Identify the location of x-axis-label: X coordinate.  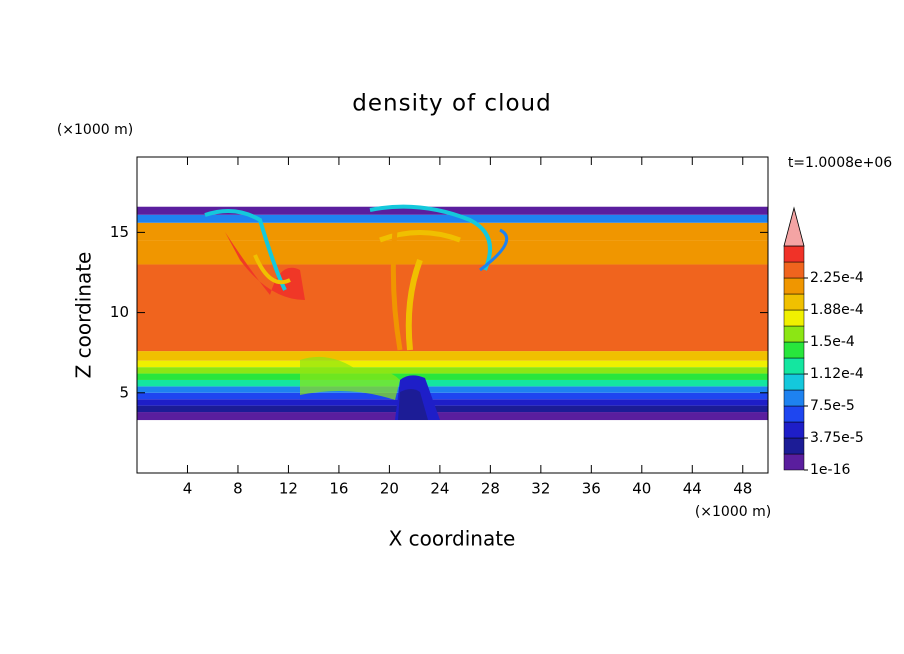
(452, 539).